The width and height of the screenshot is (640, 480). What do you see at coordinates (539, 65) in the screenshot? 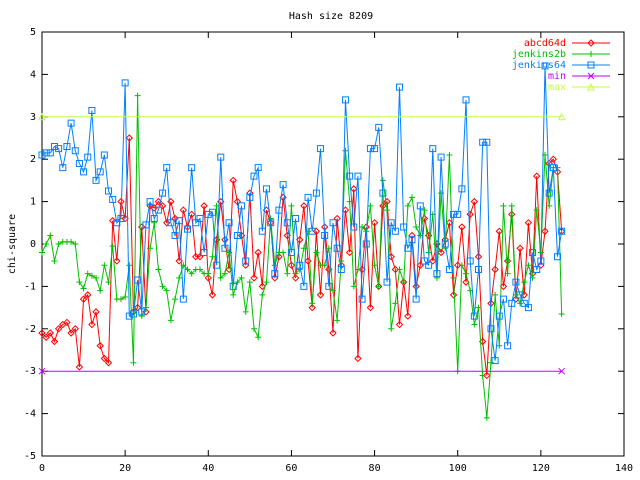
I see `legend-label: jenkins64` at bounding box center [539, 65].